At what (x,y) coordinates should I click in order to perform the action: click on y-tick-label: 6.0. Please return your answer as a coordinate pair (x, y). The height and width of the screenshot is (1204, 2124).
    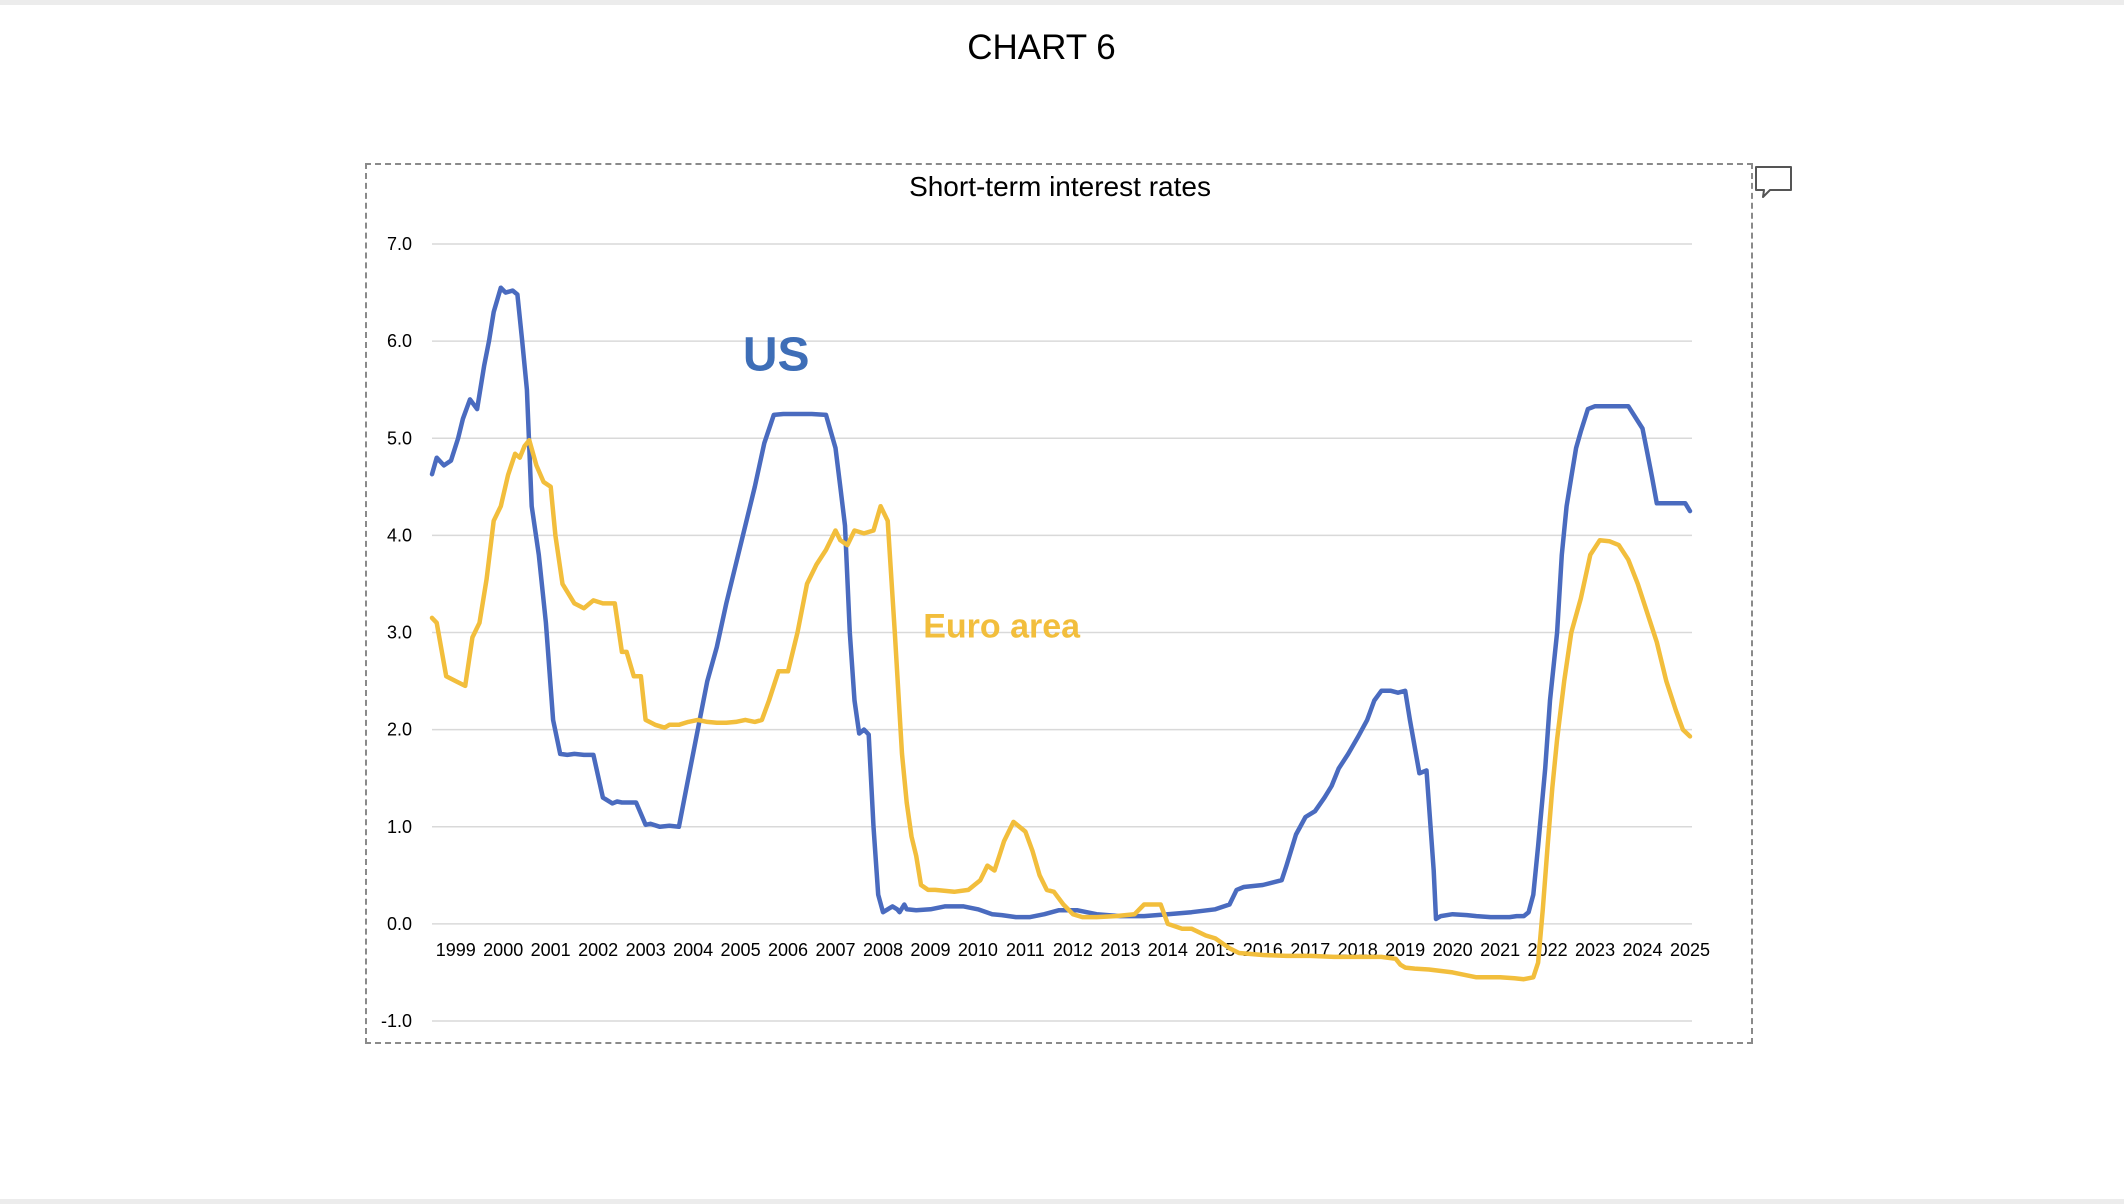
    Looking at the image, I should click on (399, 341).